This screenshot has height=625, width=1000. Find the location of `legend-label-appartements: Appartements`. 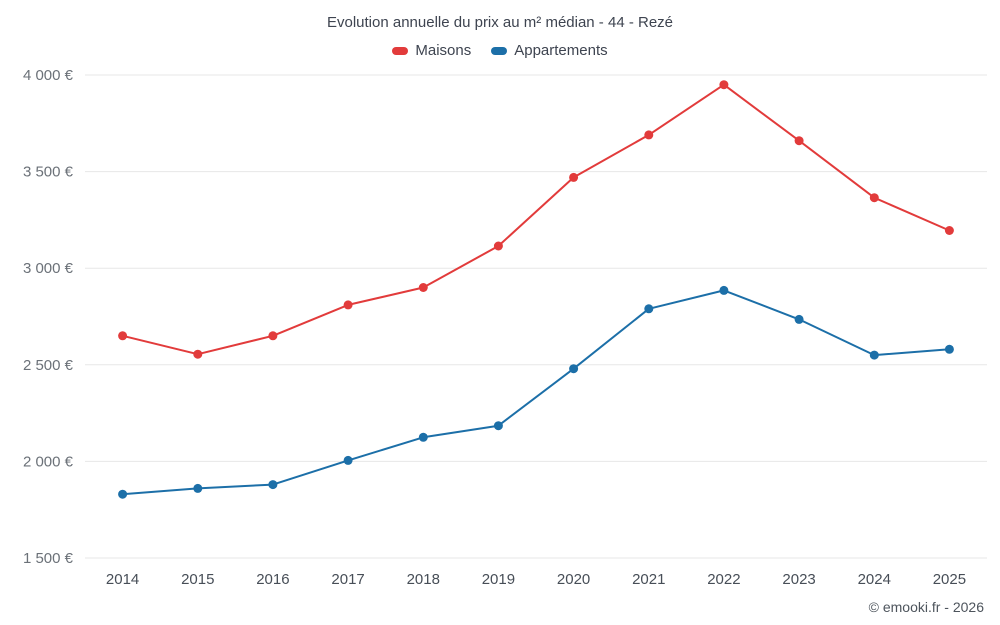

legend-label-appartements: Appartements is located at coordinates (561, 50).